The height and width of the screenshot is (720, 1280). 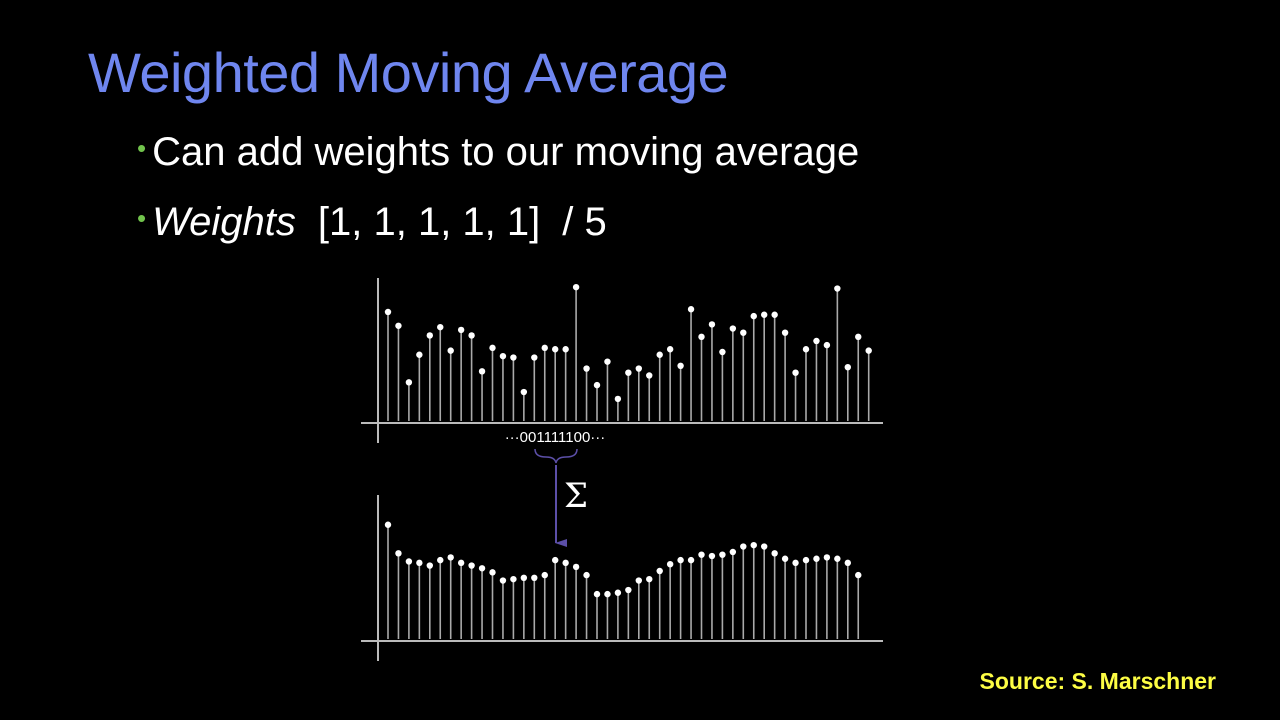 What do you see at coordinates (622, 360) in the screenshot?
I see `input-signal-plot` at bounding box center [622, 360].